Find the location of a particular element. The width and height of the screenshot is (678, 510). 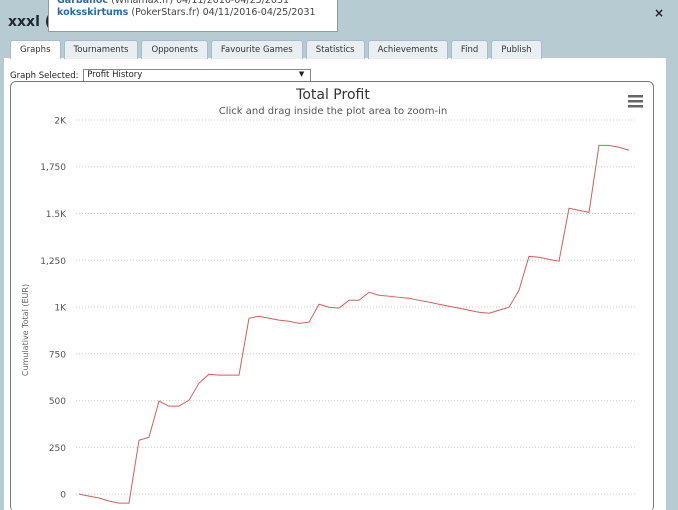

y-tick-label: 1K is located at coordinates (60, 309).